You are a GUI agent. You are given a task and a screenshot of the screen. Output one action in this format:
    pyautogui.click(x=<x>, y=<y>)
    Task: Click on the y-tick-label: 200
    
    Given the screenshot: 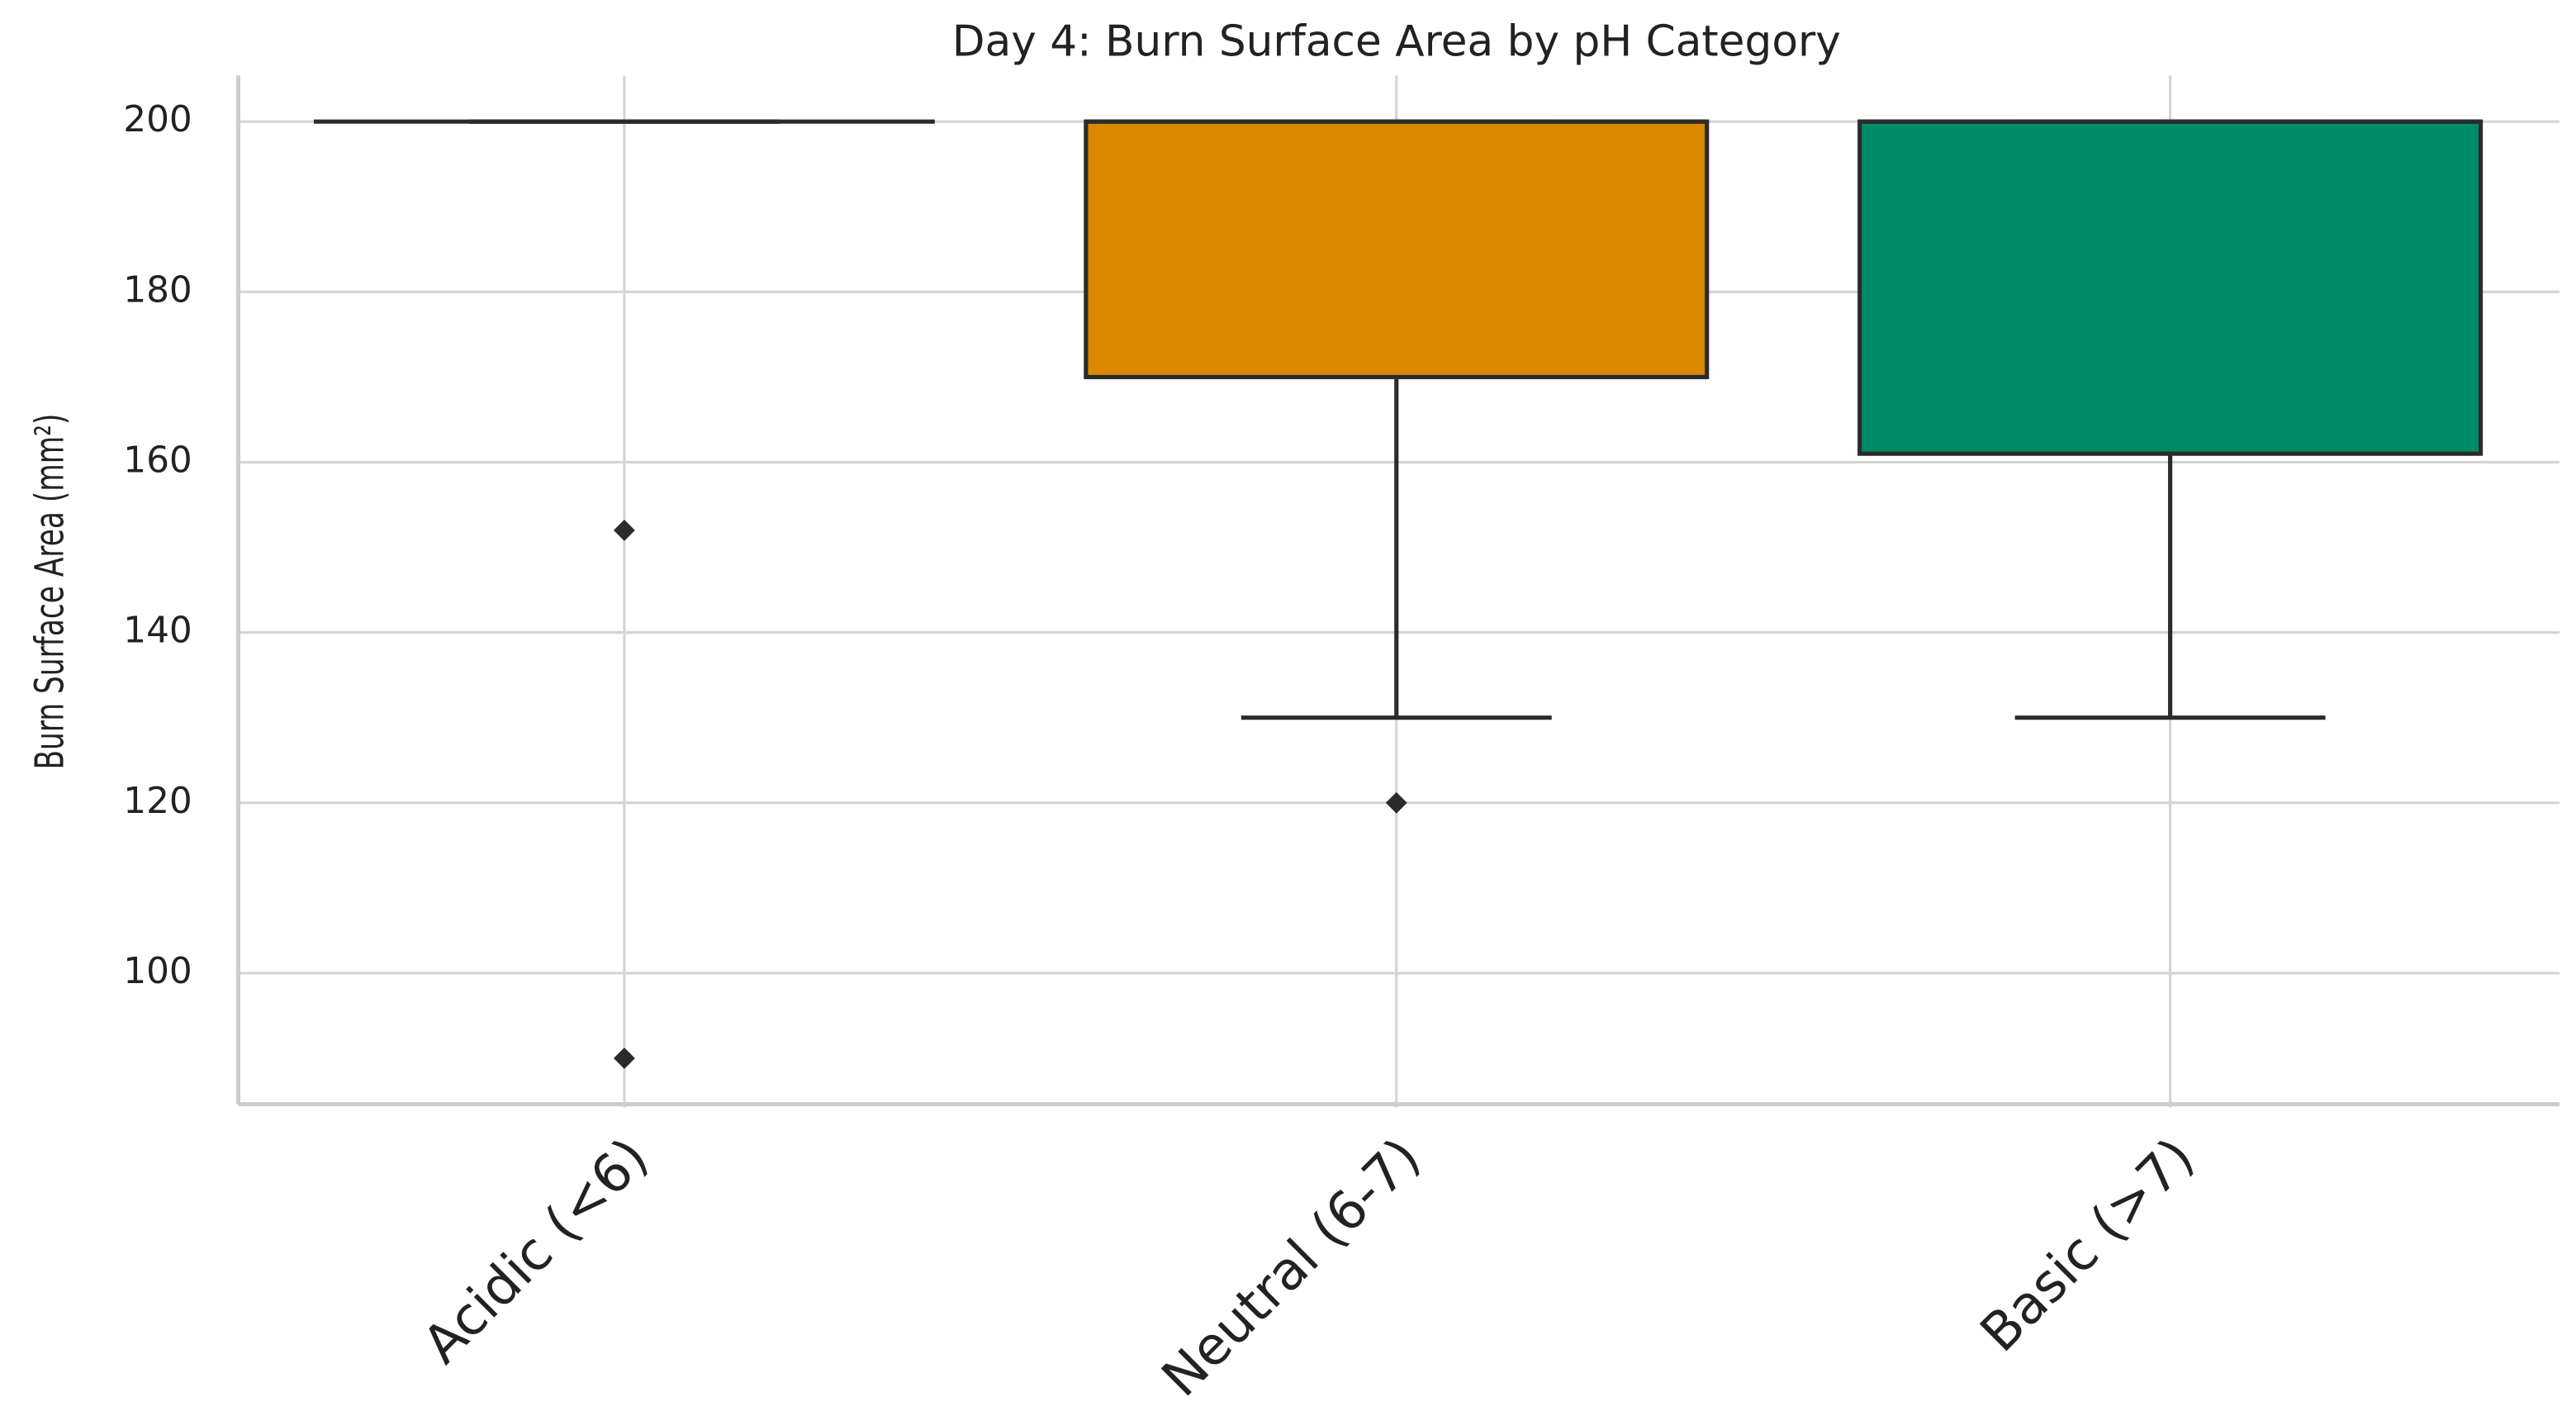 What is the action you would take?
    pyautogui.click(x=157, y=119)
    